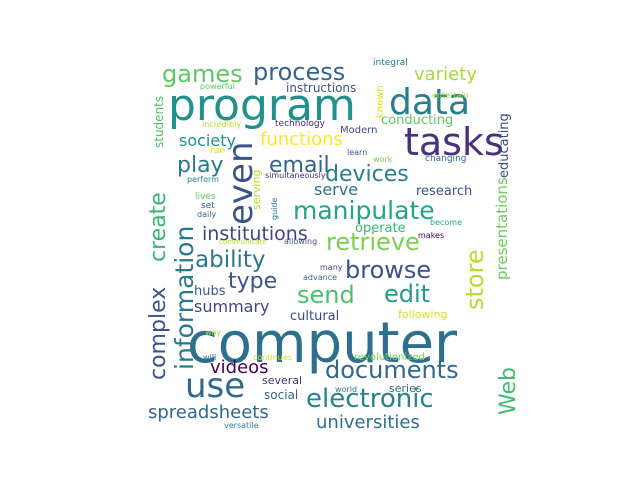  I want to click on word-program: program, so click(262, 105).